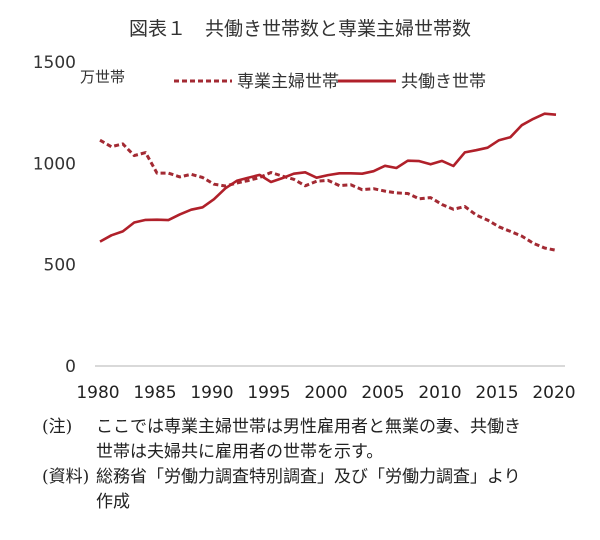 This screenshot has height=540, width=600. I want to click on x-tick-label: 1995, so click(268, 393).